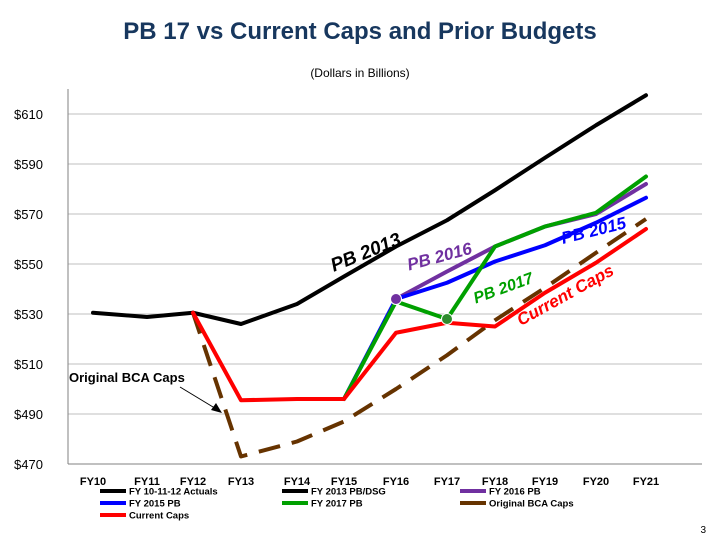 The image size is (720, 540). I want to click on legend-label: FY 2013 PB/DSG, so click(348, 492).